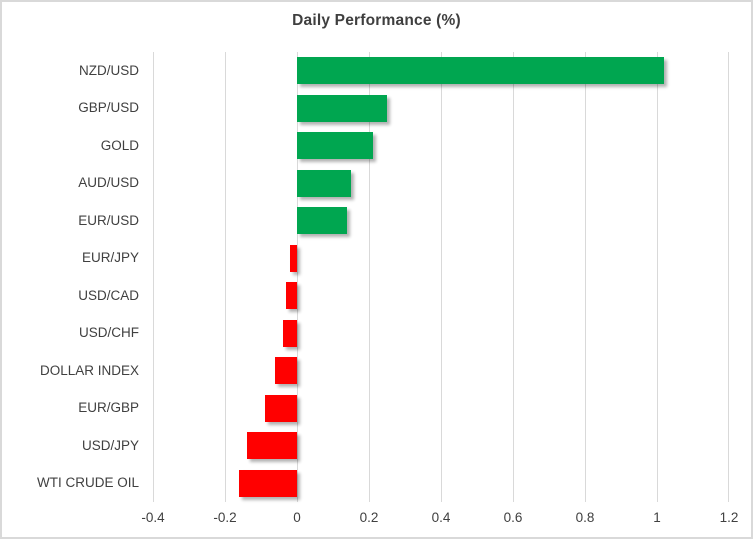  I want to click on bar-aud-usd, so click(324, 183).